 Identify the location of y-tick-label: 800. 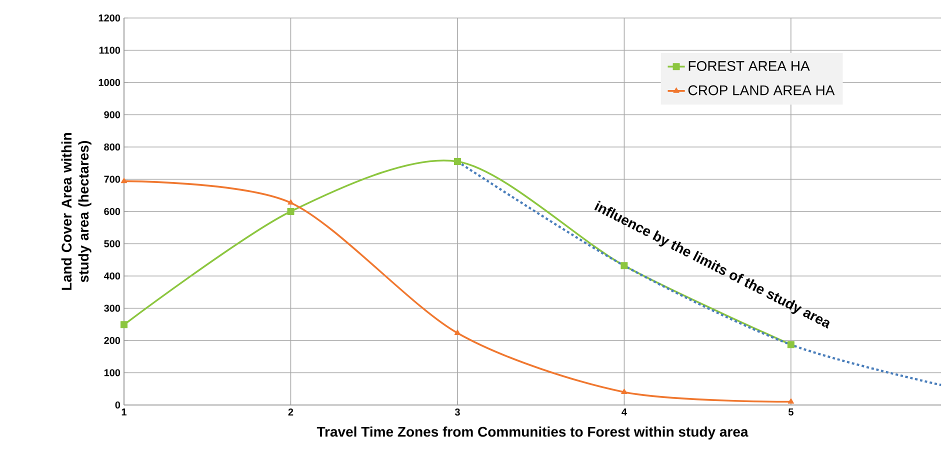
(112, 147).